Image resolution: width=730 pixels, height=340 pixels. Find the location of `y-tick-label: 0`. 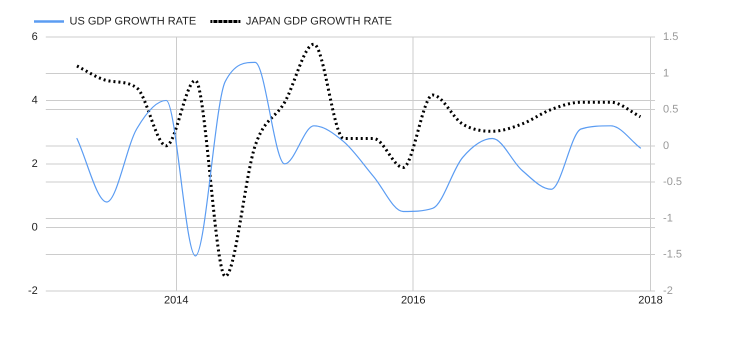

y-tick-label: 0 is located at coordinates (35, 227).